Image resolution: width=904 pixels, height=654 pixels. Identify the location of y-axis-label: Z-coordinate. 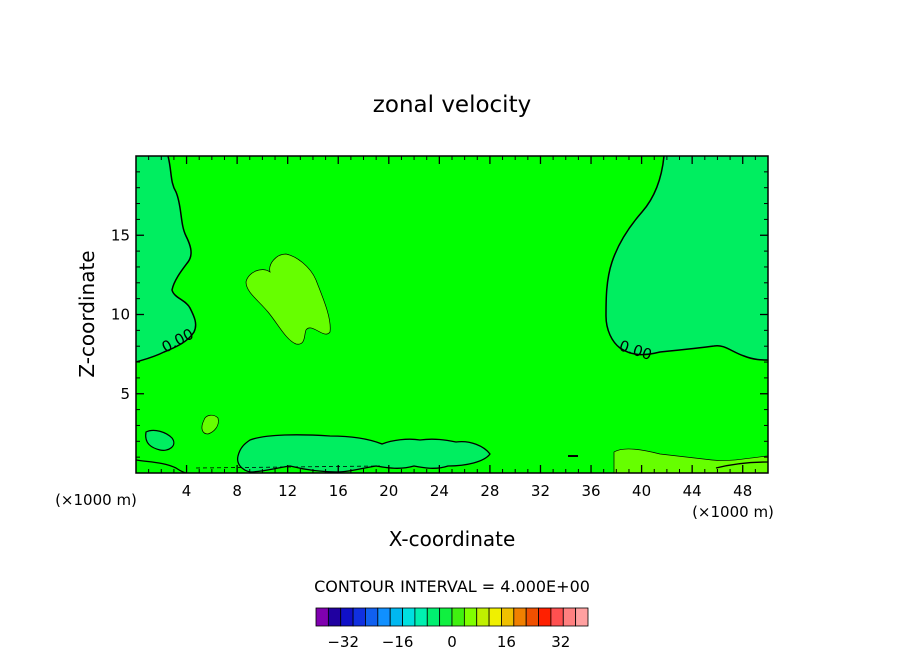
(87, 313).